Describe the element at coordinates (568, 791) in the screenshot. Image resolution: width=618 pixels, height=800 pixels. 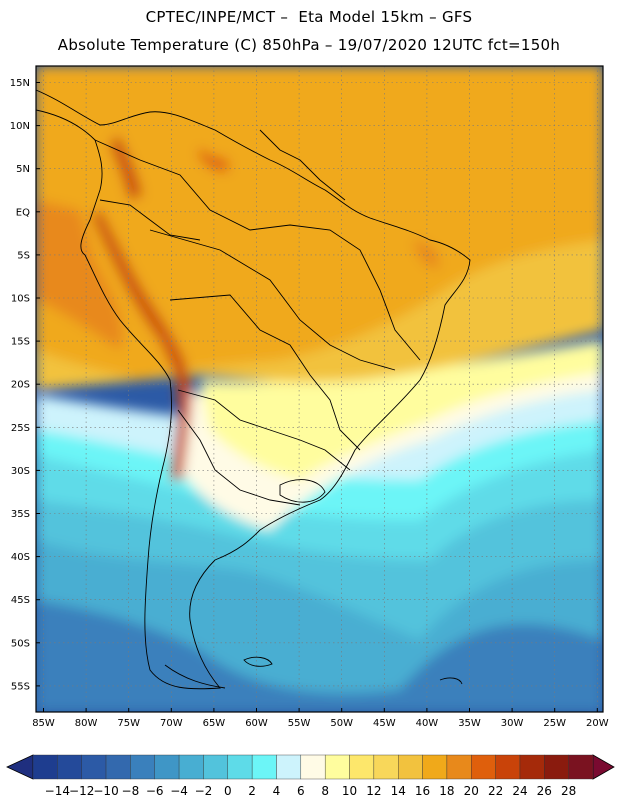
I see `colorbar-label: 28` at that location.